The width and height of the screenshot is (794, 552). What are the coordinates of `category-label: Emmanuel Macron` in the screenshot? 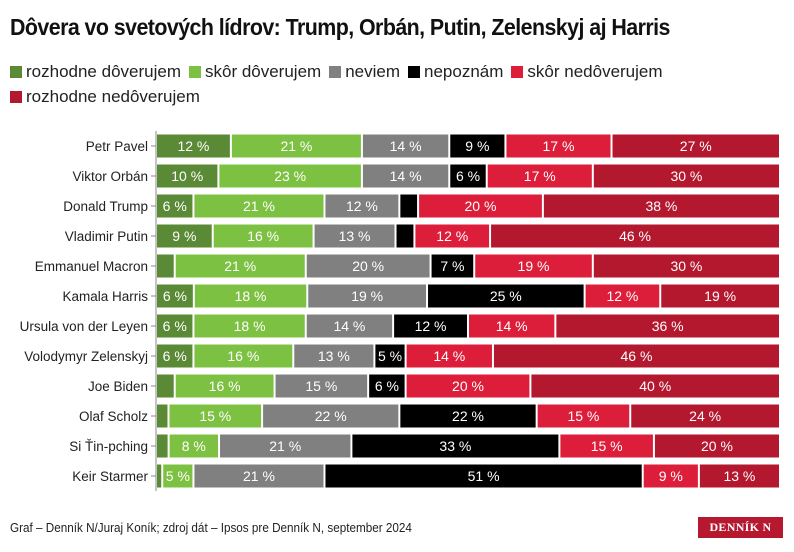 It's located at (91, 266).